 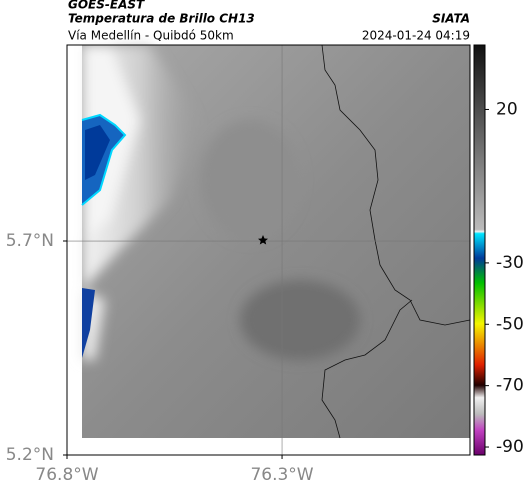 I want to click on colorbar-tick-label: -30, so click(x=510, y=263).